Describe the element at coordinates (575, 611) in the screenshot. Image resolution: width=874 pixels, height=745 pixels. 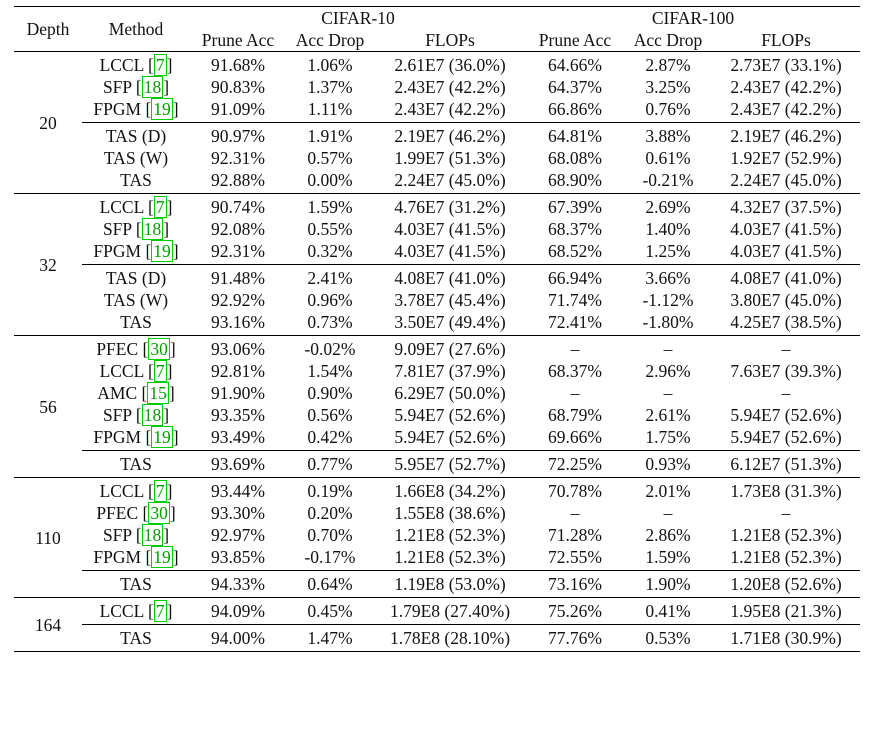
I see `c100-prune-acc-cell: 75.26%` at that location.